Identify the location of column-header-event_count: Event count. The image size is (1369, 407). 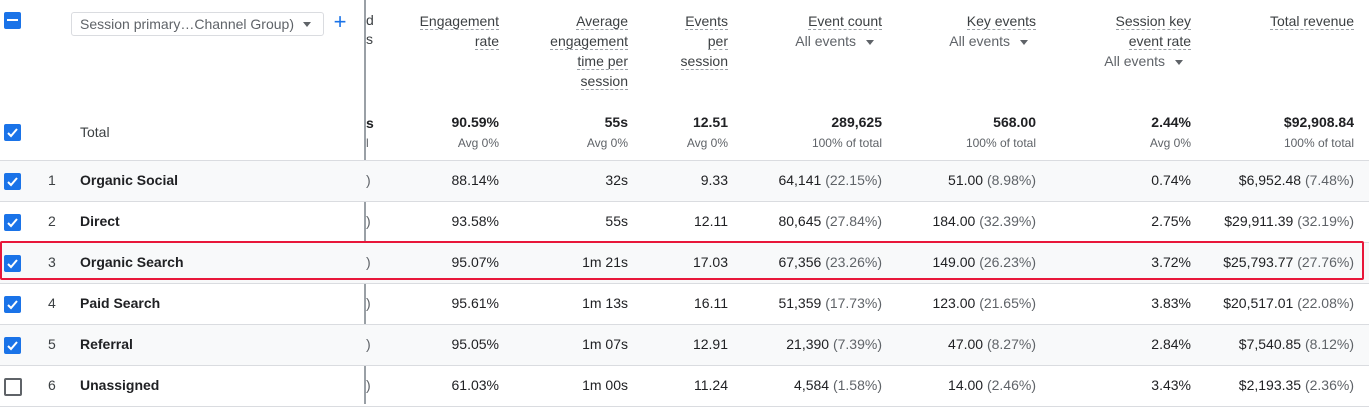
(812, 21).